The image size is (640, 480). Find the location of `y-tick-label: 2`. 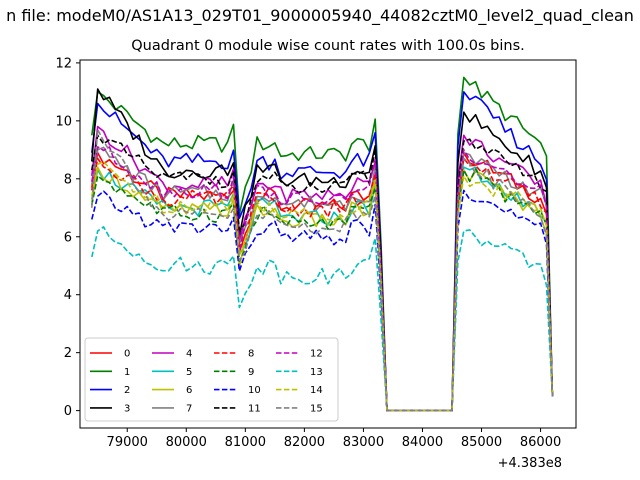

y-tick-label: 2 is located at coordinates (68, 353).